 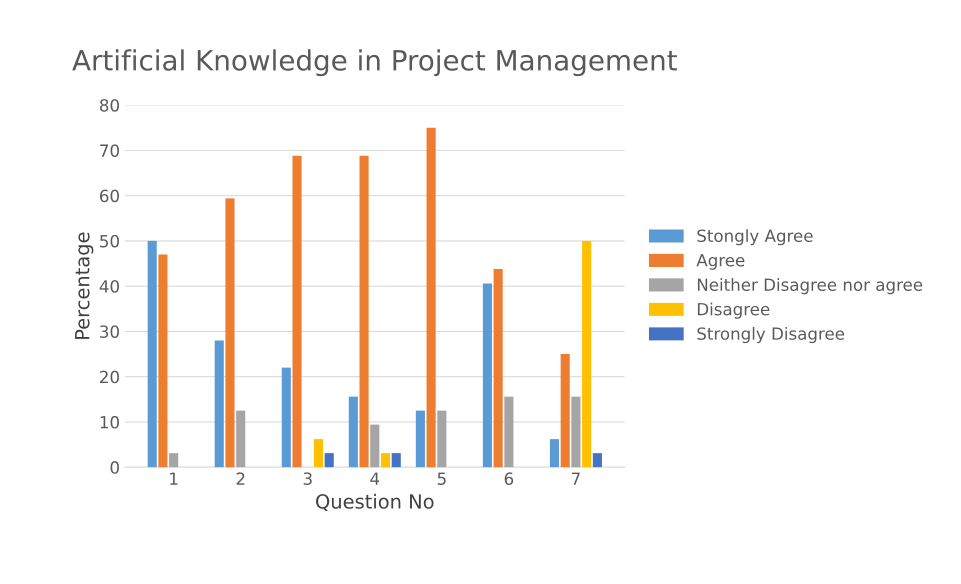 I want to click on y-tick-label: 60, so click(x=109, y=196).